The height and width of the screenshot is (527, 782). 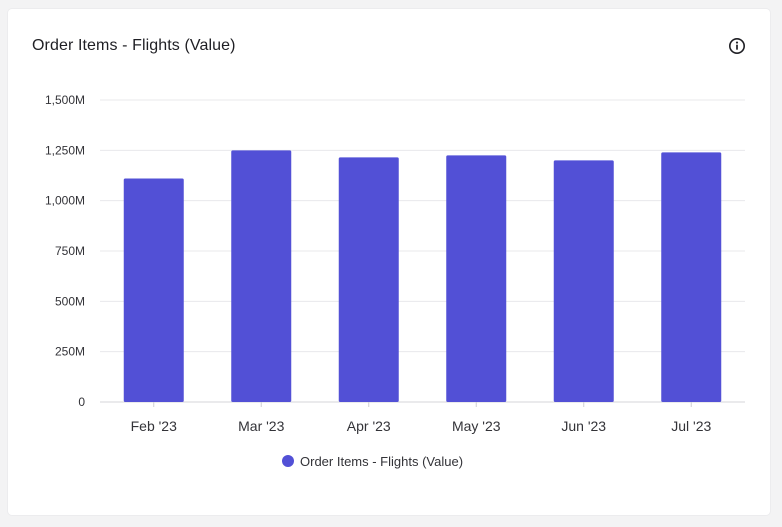 What do you see at coordinates (70, 352) in the screenshot?
I see `y-tick-label: 250M` at bounding box center [70, 352].